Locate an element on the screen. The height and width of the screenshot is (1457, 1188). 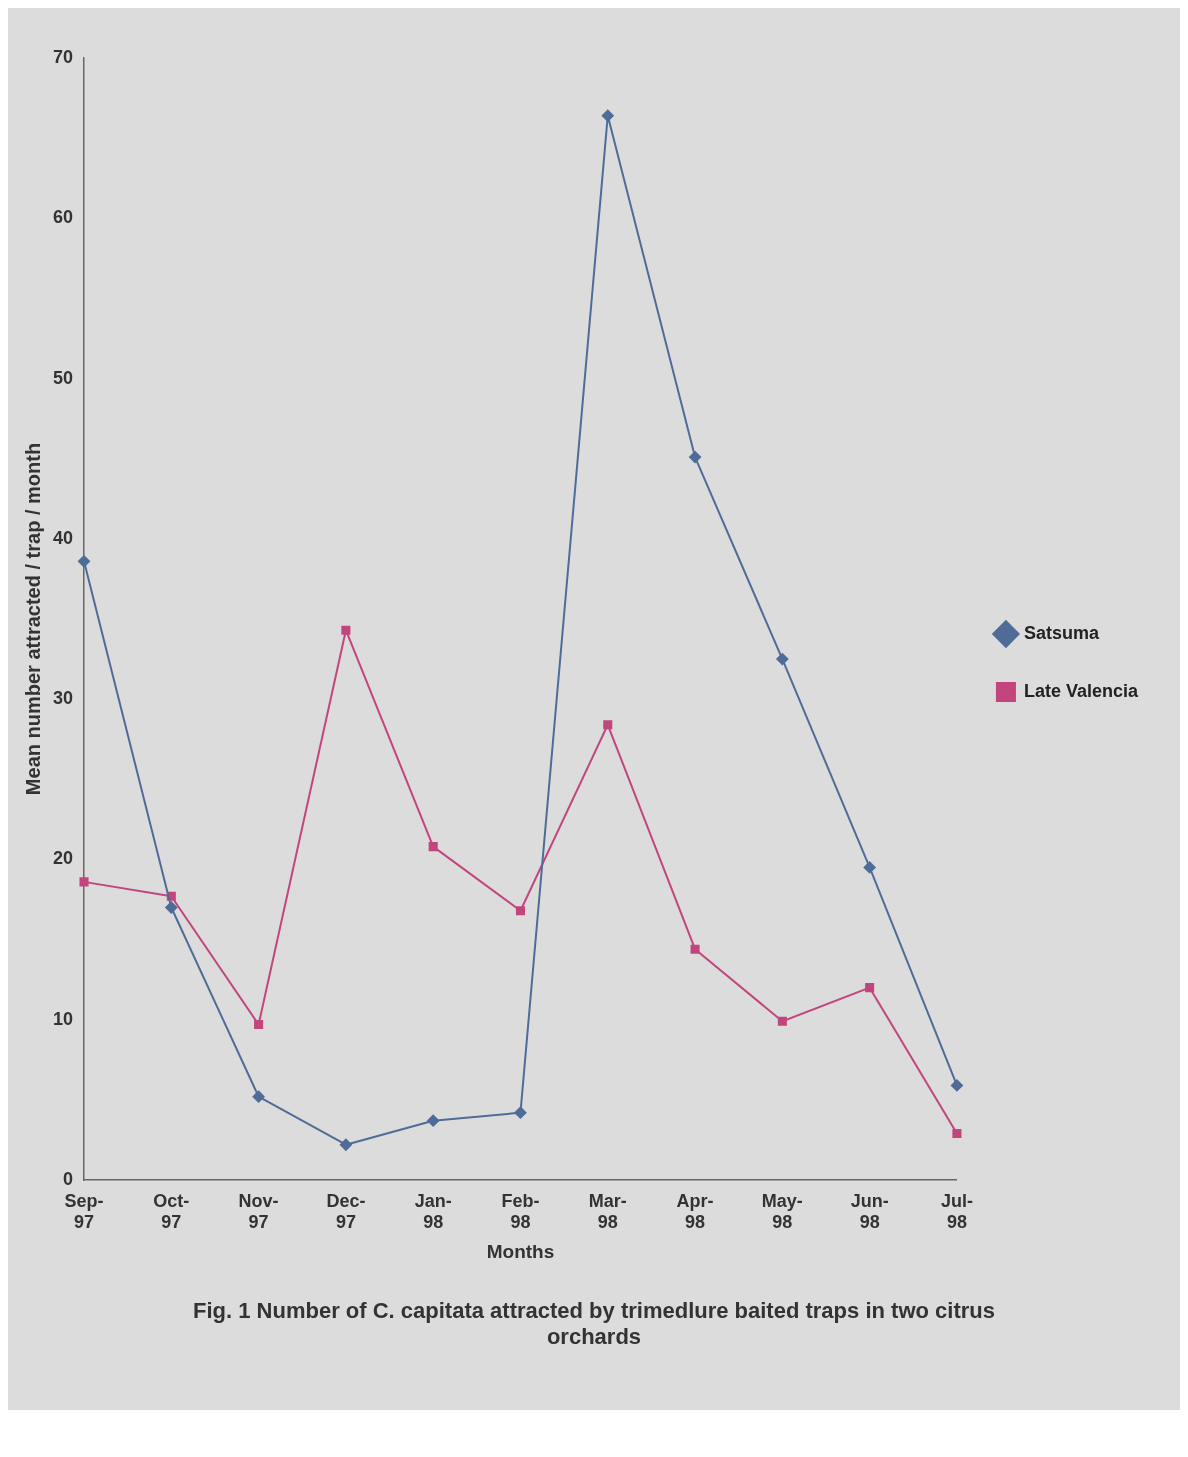
text: Fig. 1 Number of C. capitata attracted by trimedlure baited traps in two citrus orchards is located at coordinates (594, 1323).